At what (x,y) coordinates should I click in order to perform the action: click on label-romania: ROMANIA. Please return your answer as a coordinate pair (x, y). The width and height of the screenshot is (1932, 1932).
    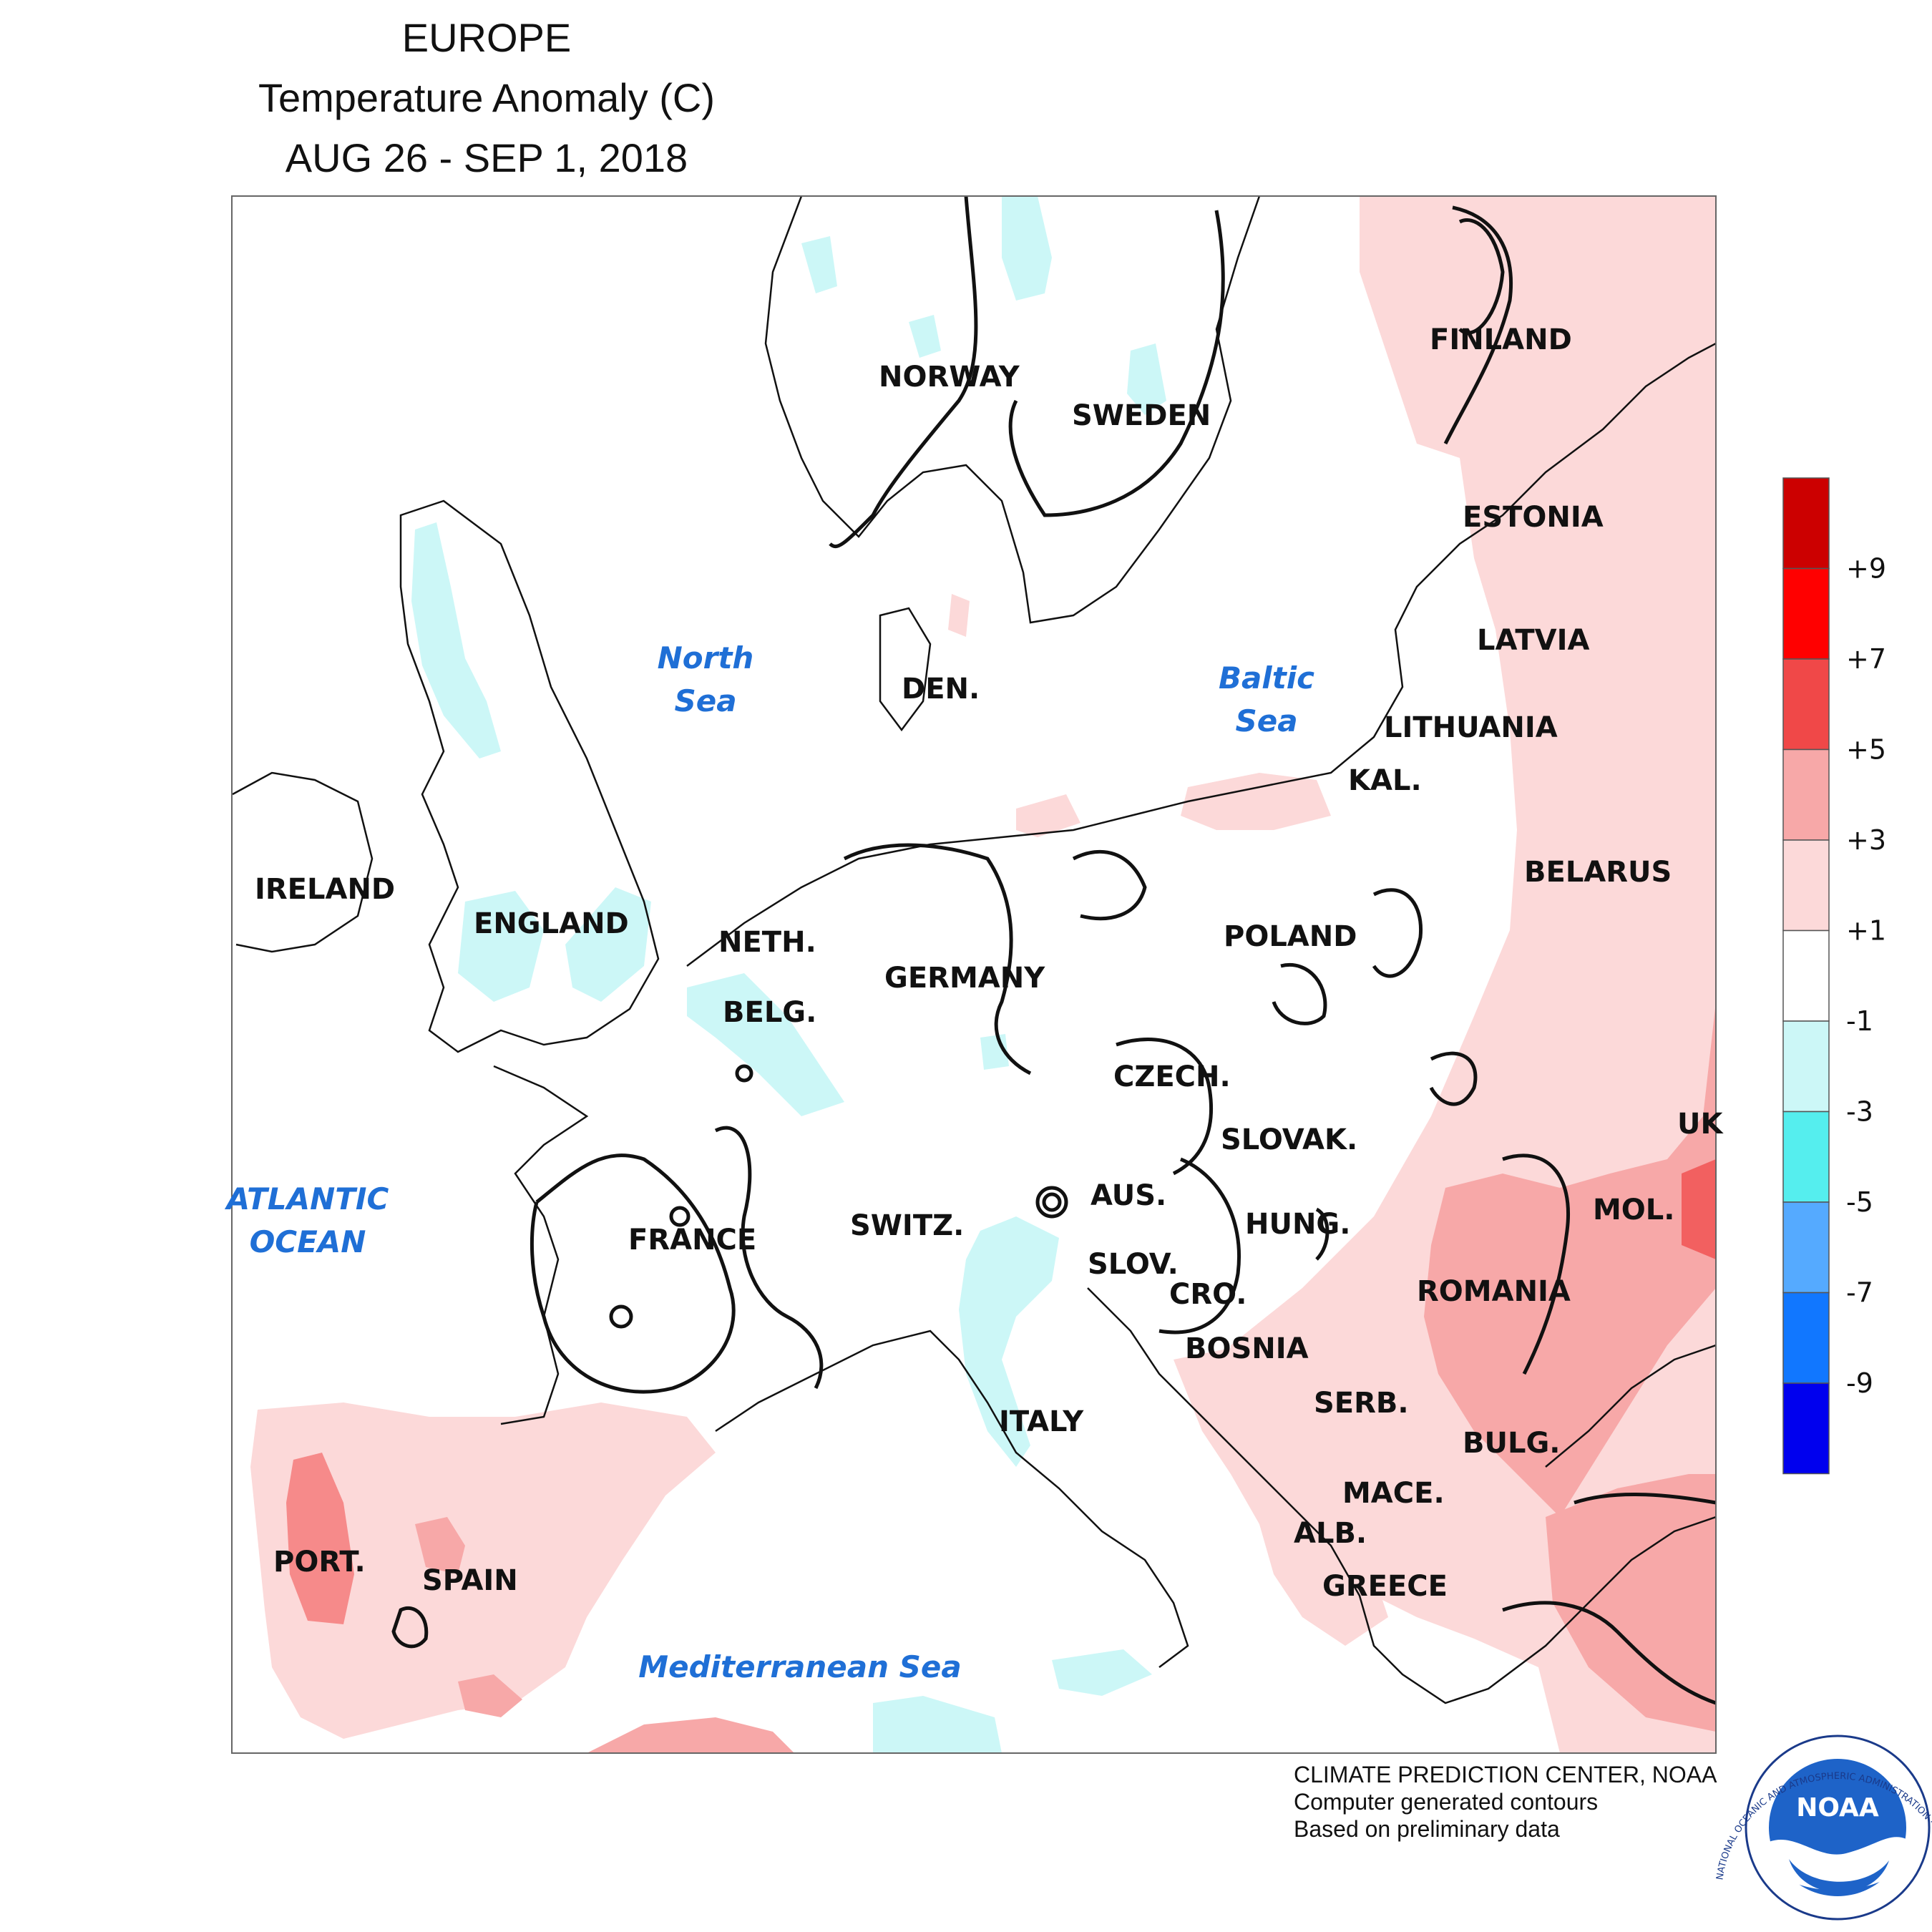
    Looking at the image, I should click on (1494, 1291).